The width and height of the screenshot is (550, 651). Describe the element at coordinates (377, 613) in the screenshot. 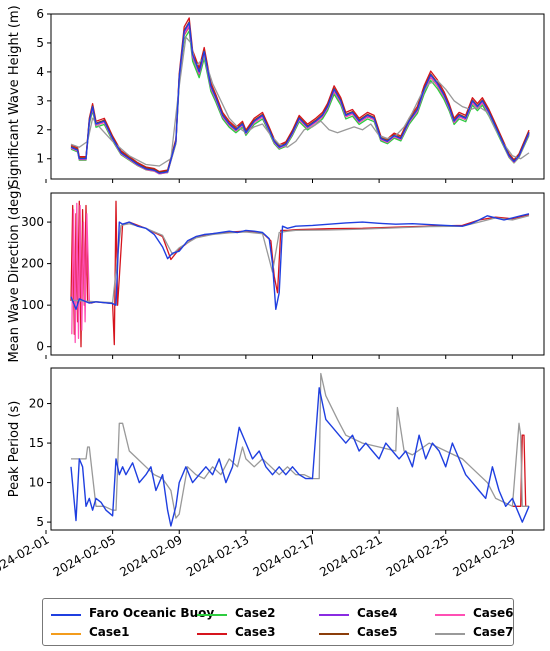

I see `legend-label: Case4` at that location.